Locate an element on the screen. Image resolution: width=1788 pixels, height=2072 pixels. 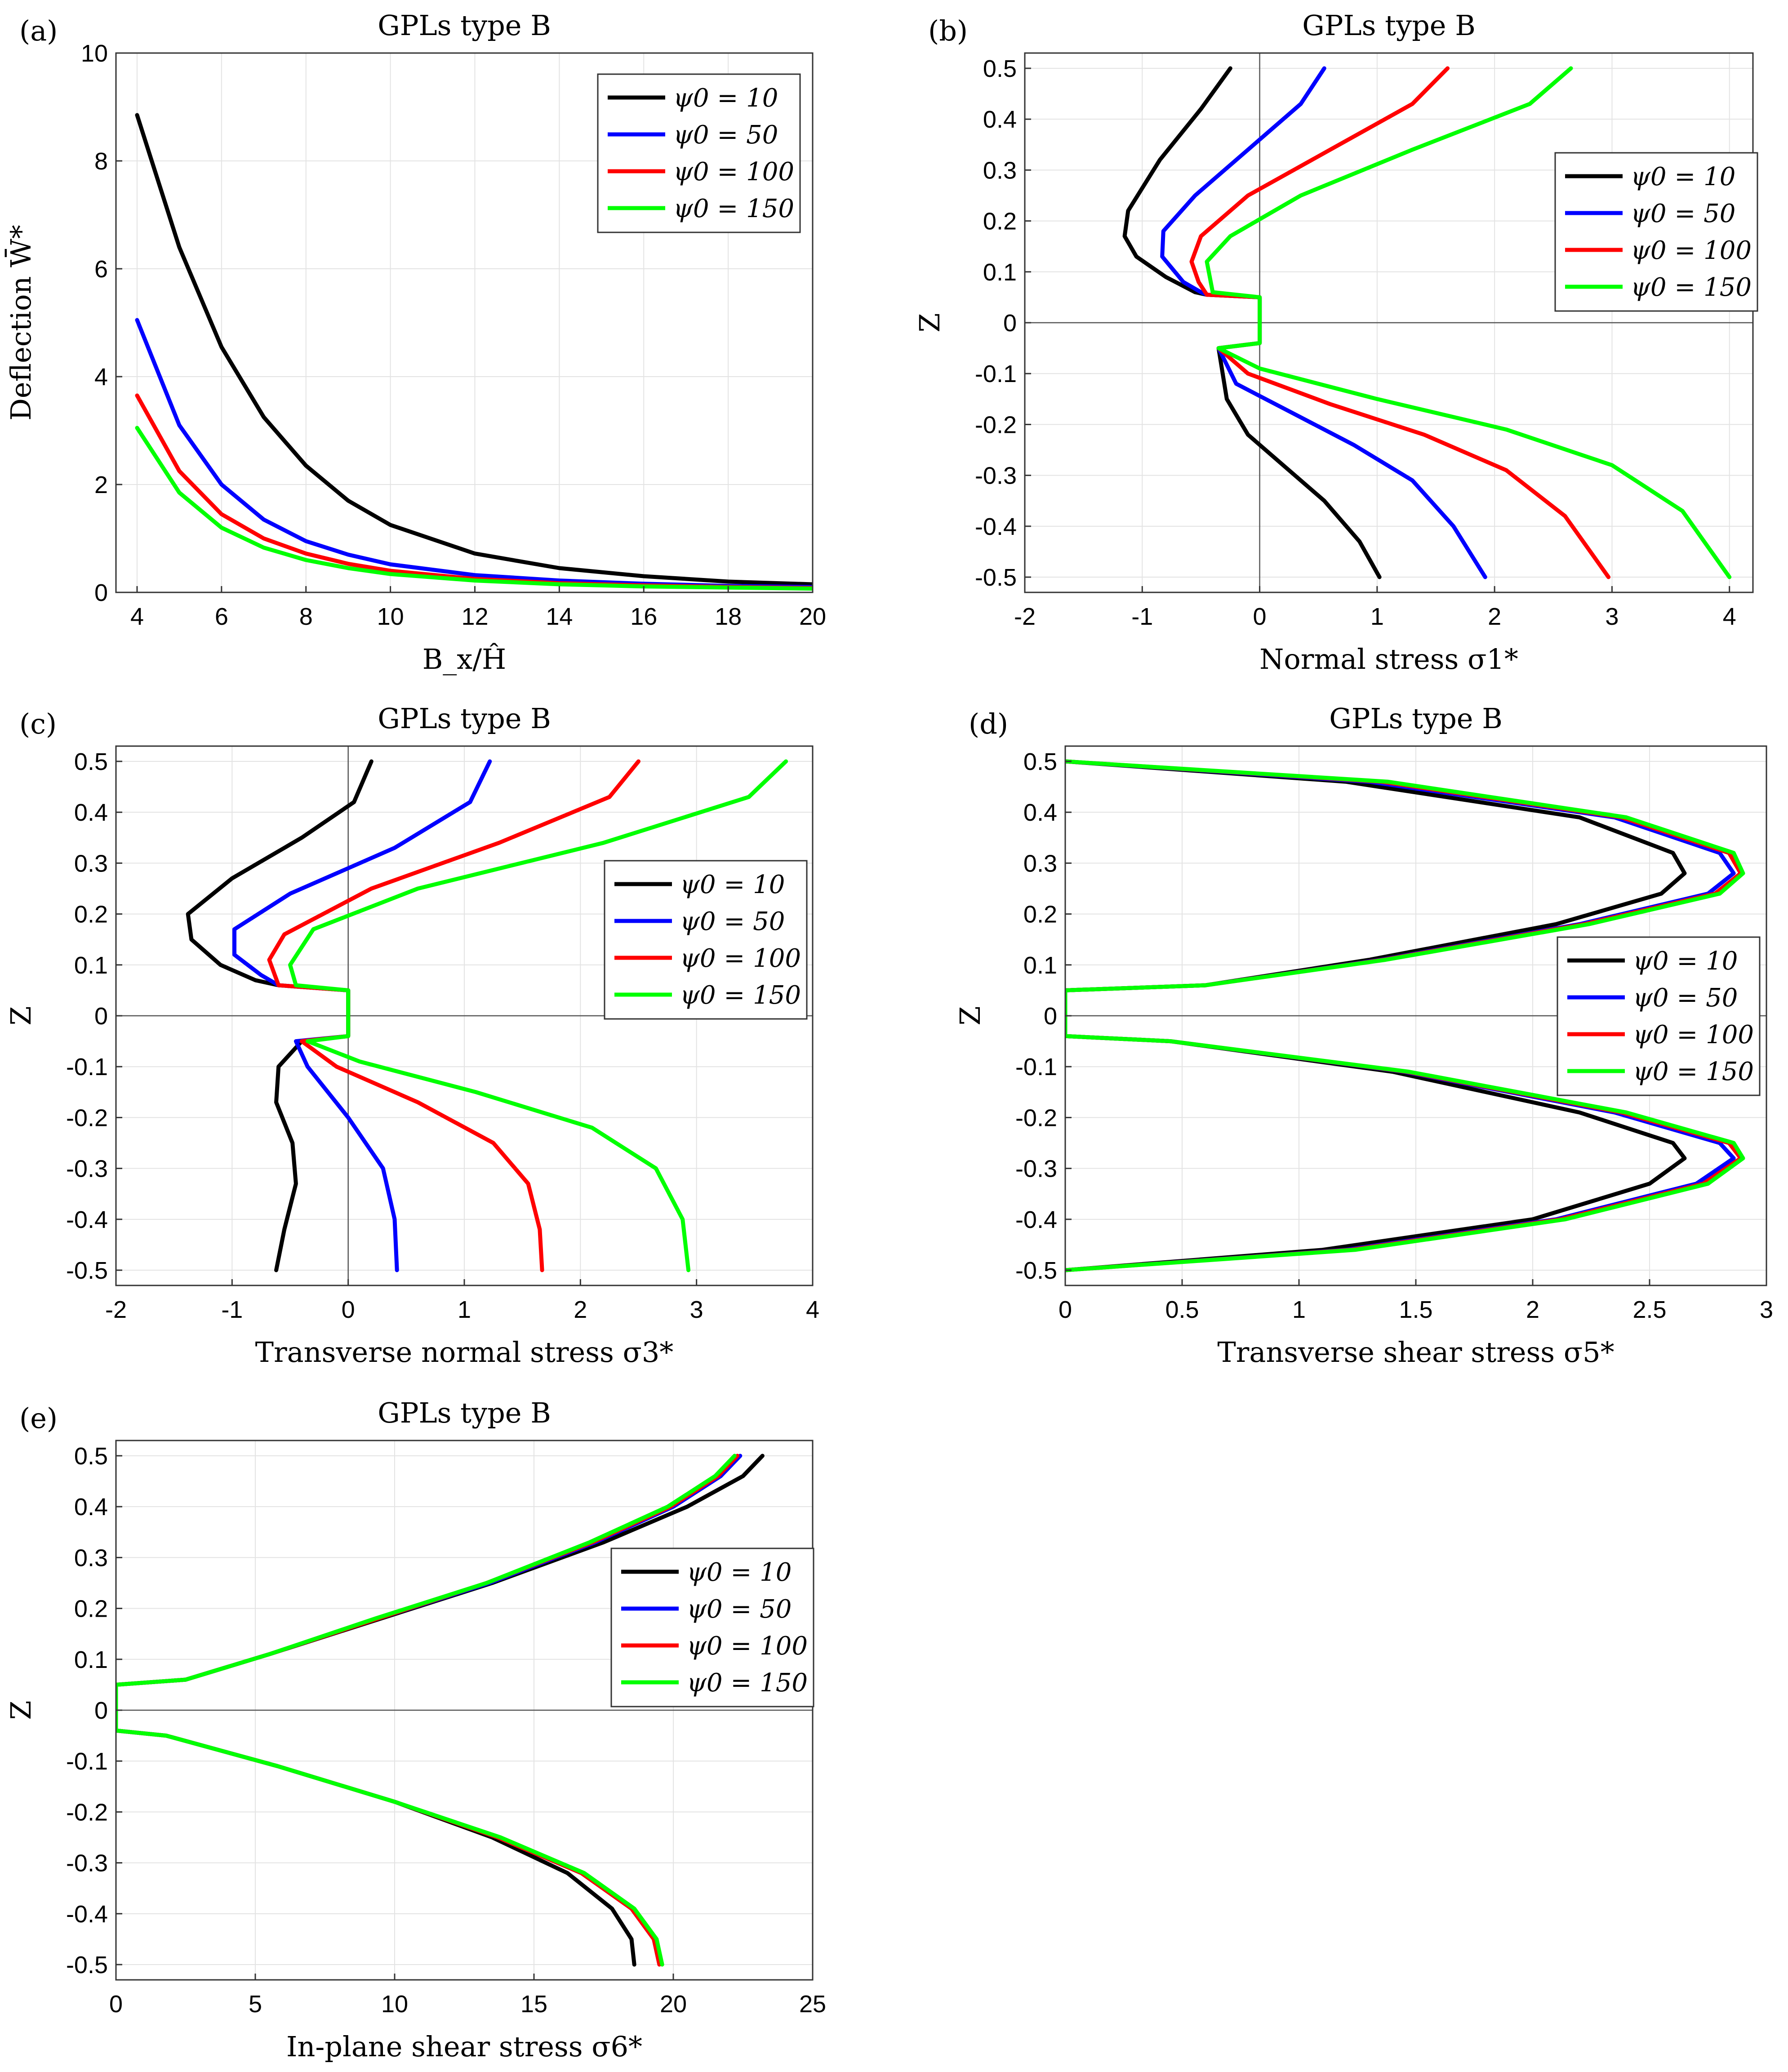
x-tick-label: 1.5 is located at coordinates (1415, 1310).